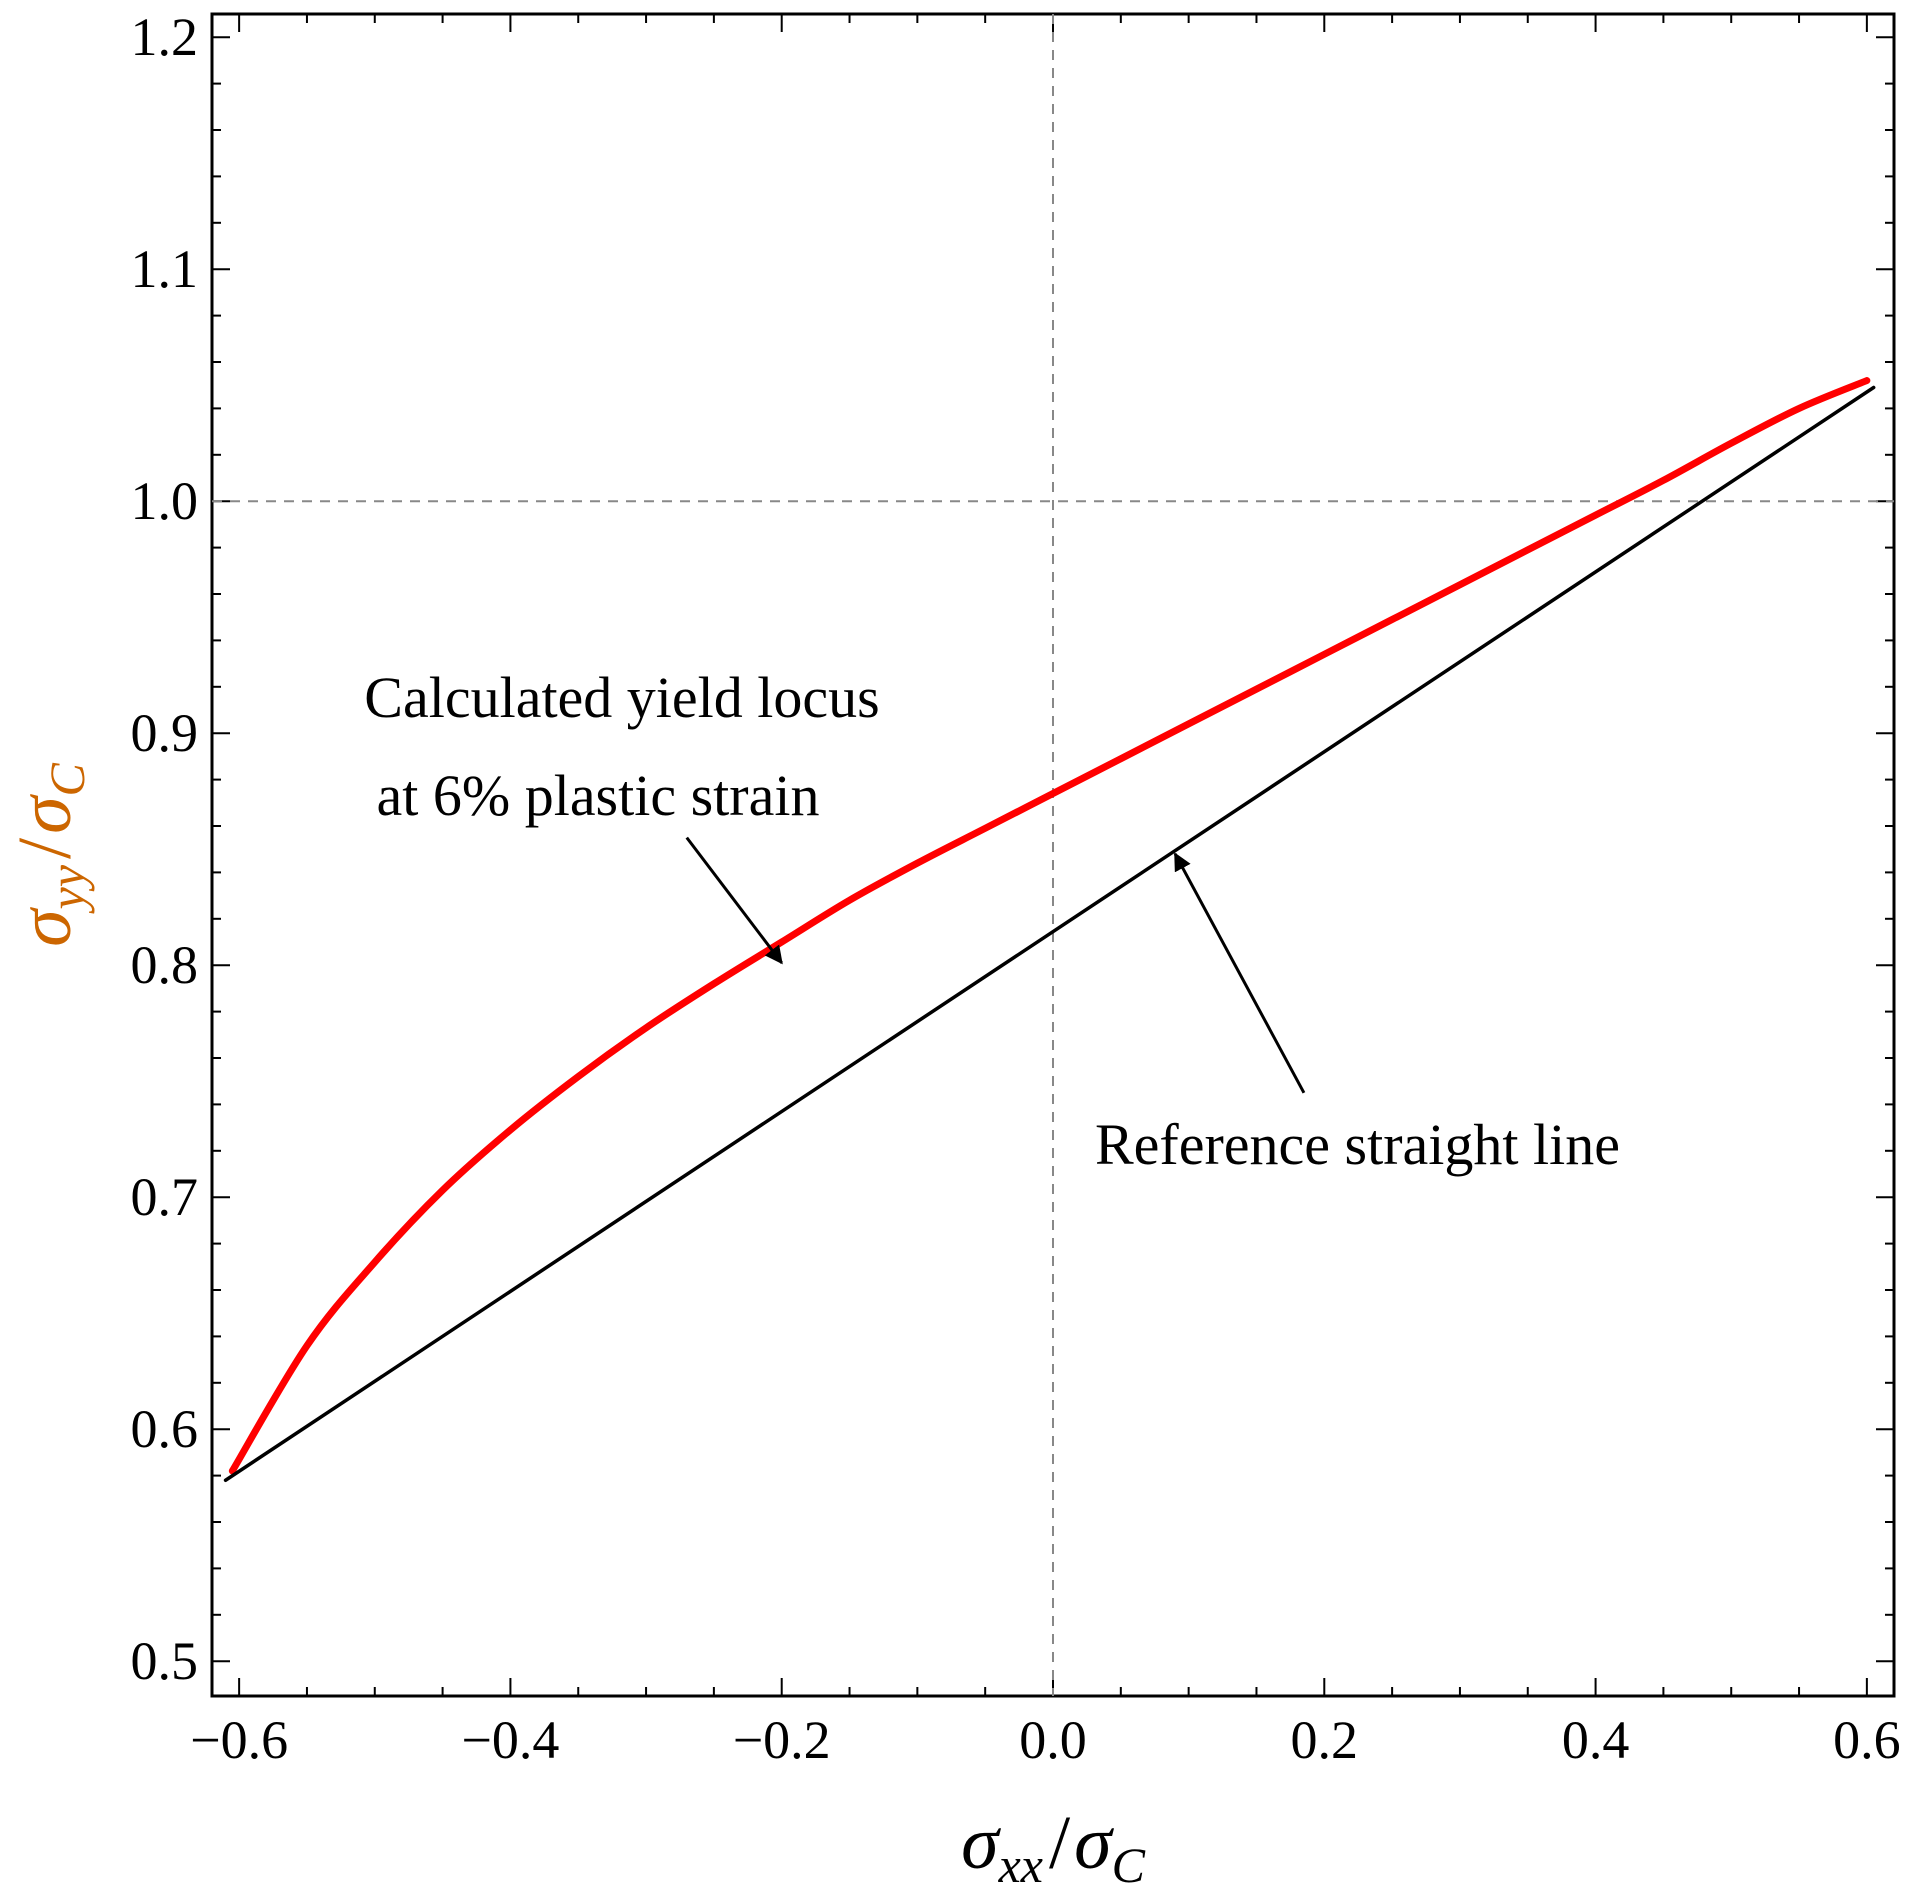 The height and width of the screenshot is (1895, 1909). Describe the element at coordinates (1239, 973) in the screenshot. I see `reference-line-arrow` at that location.